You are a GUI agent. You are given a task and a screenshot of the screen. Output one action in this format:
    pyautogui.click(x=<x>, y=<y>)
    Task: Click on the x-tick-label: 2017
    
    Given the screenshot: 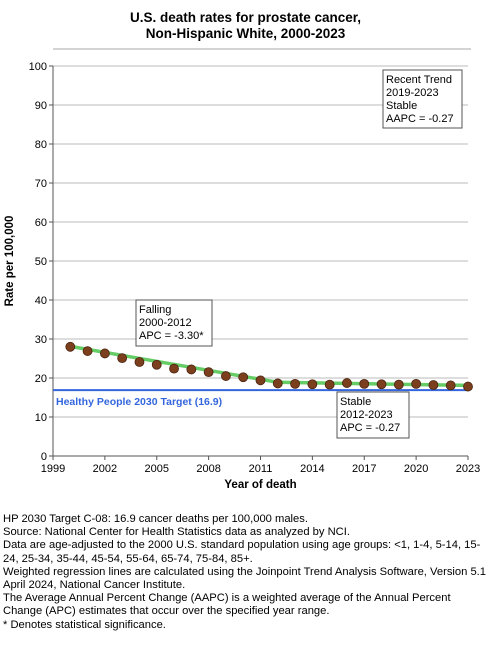 What is the action you would take?
    pyautogui.click(x=364, y=469)
    